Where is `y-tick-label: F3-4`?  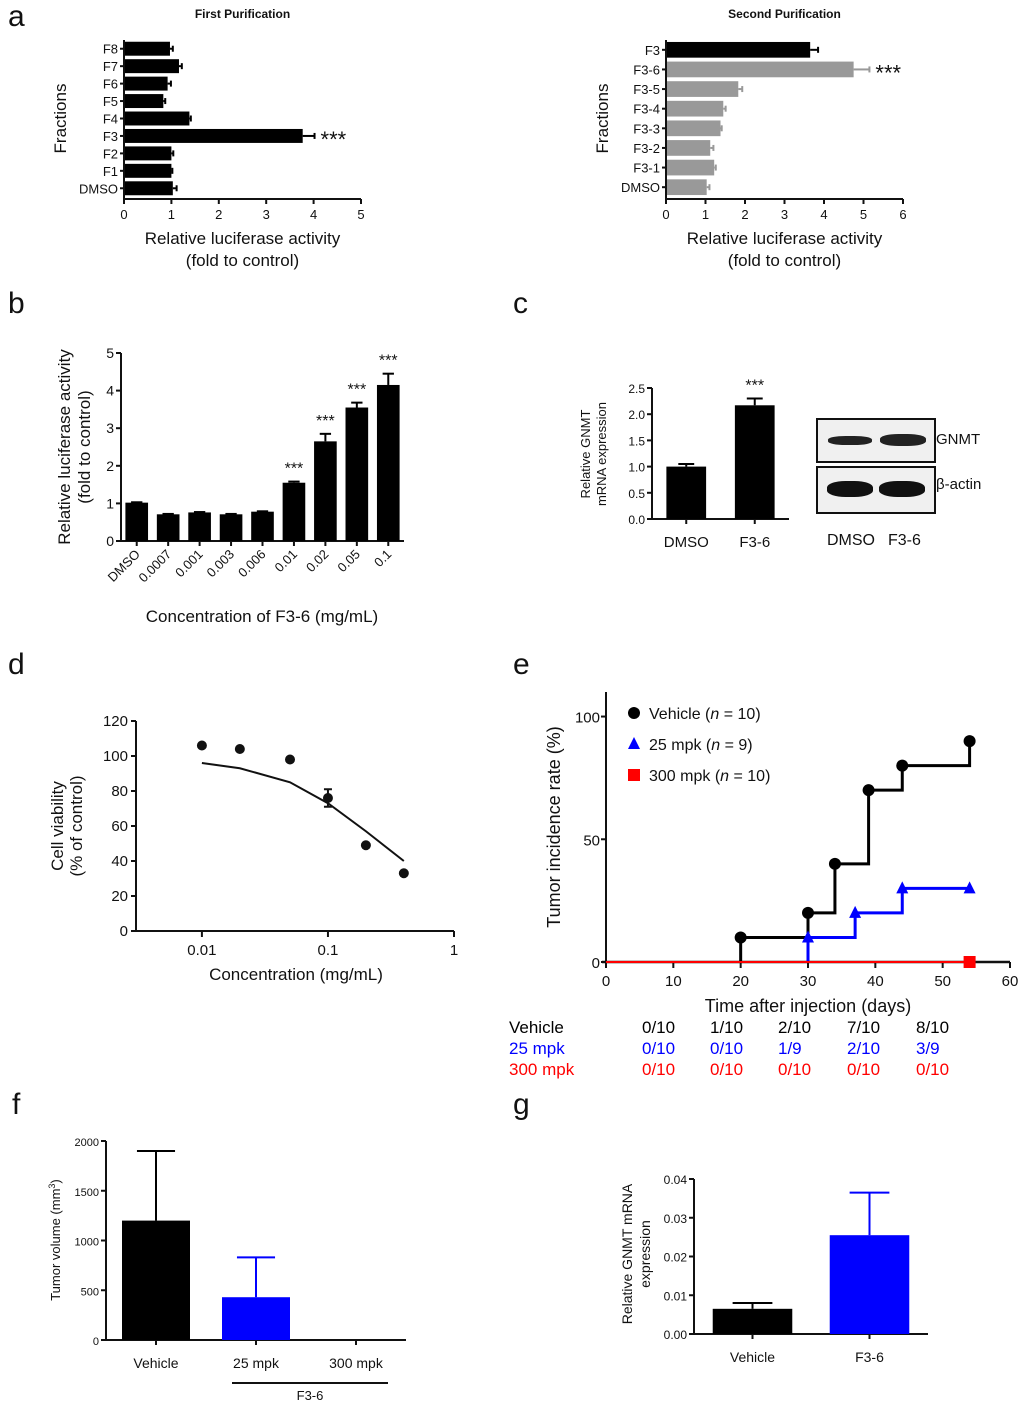
y-tick-label: F3-4 is located at coordinates (646, 109).